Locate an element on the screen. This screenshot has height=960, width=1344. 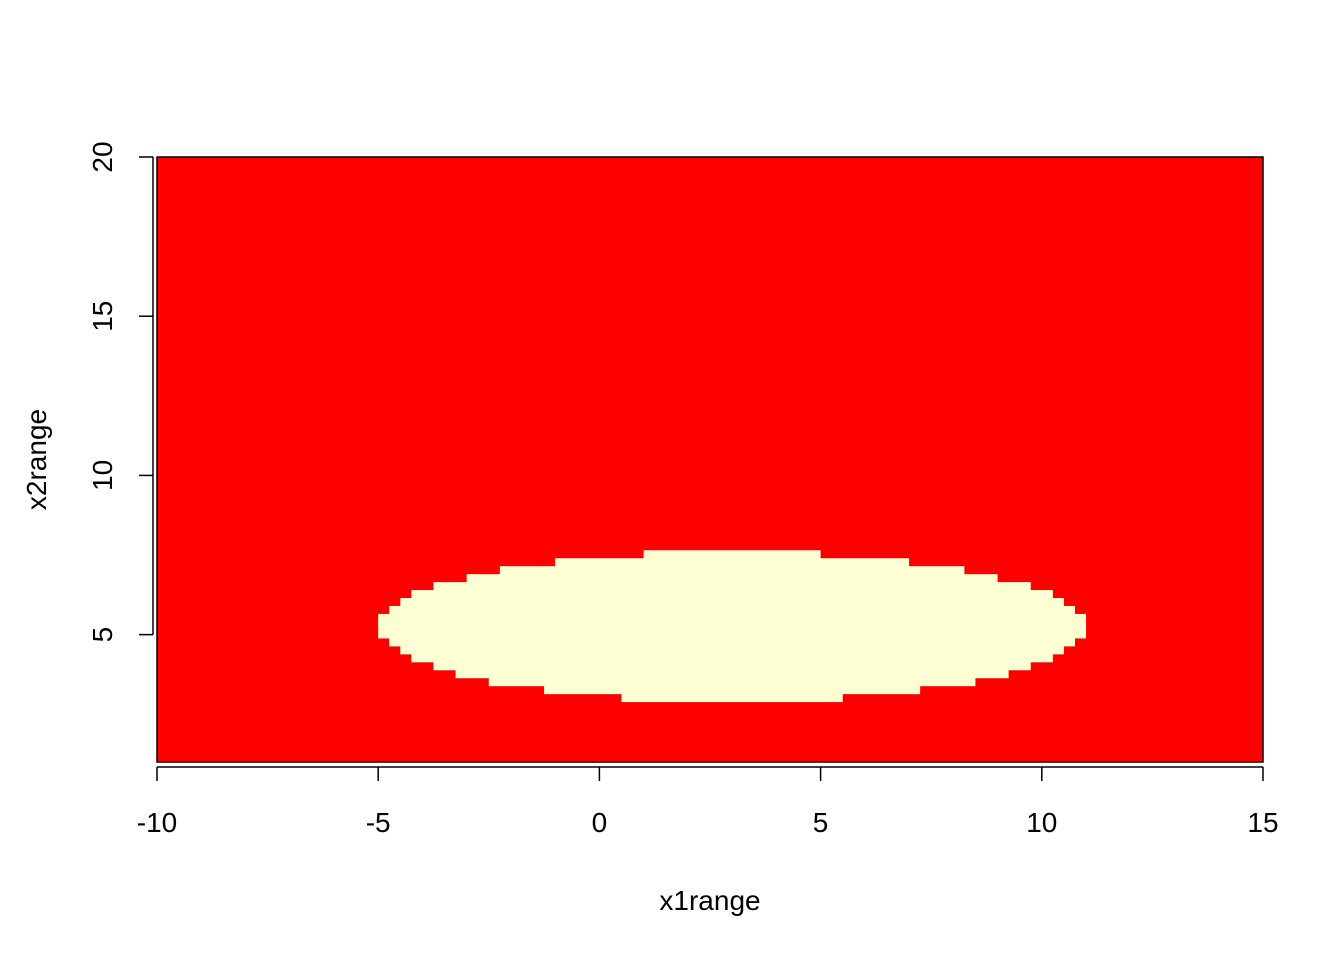
ellipse-class-region is located at coordinates (732, 626).